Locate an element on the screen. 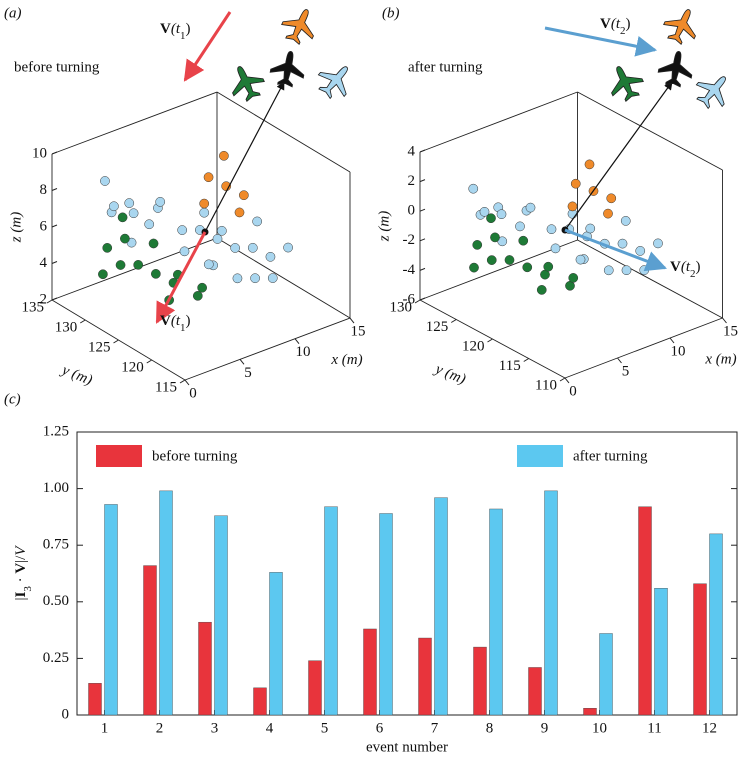 This screenshot has width=742, height=760. x-axis-label: x (m) is located at coordinates (346, 360).